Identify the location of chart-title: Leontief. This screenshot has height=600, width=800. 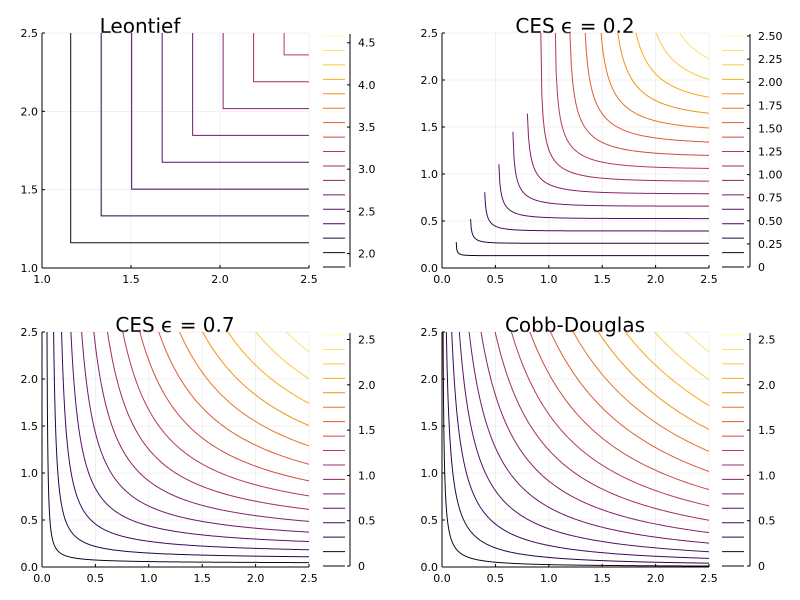
(141, 26).